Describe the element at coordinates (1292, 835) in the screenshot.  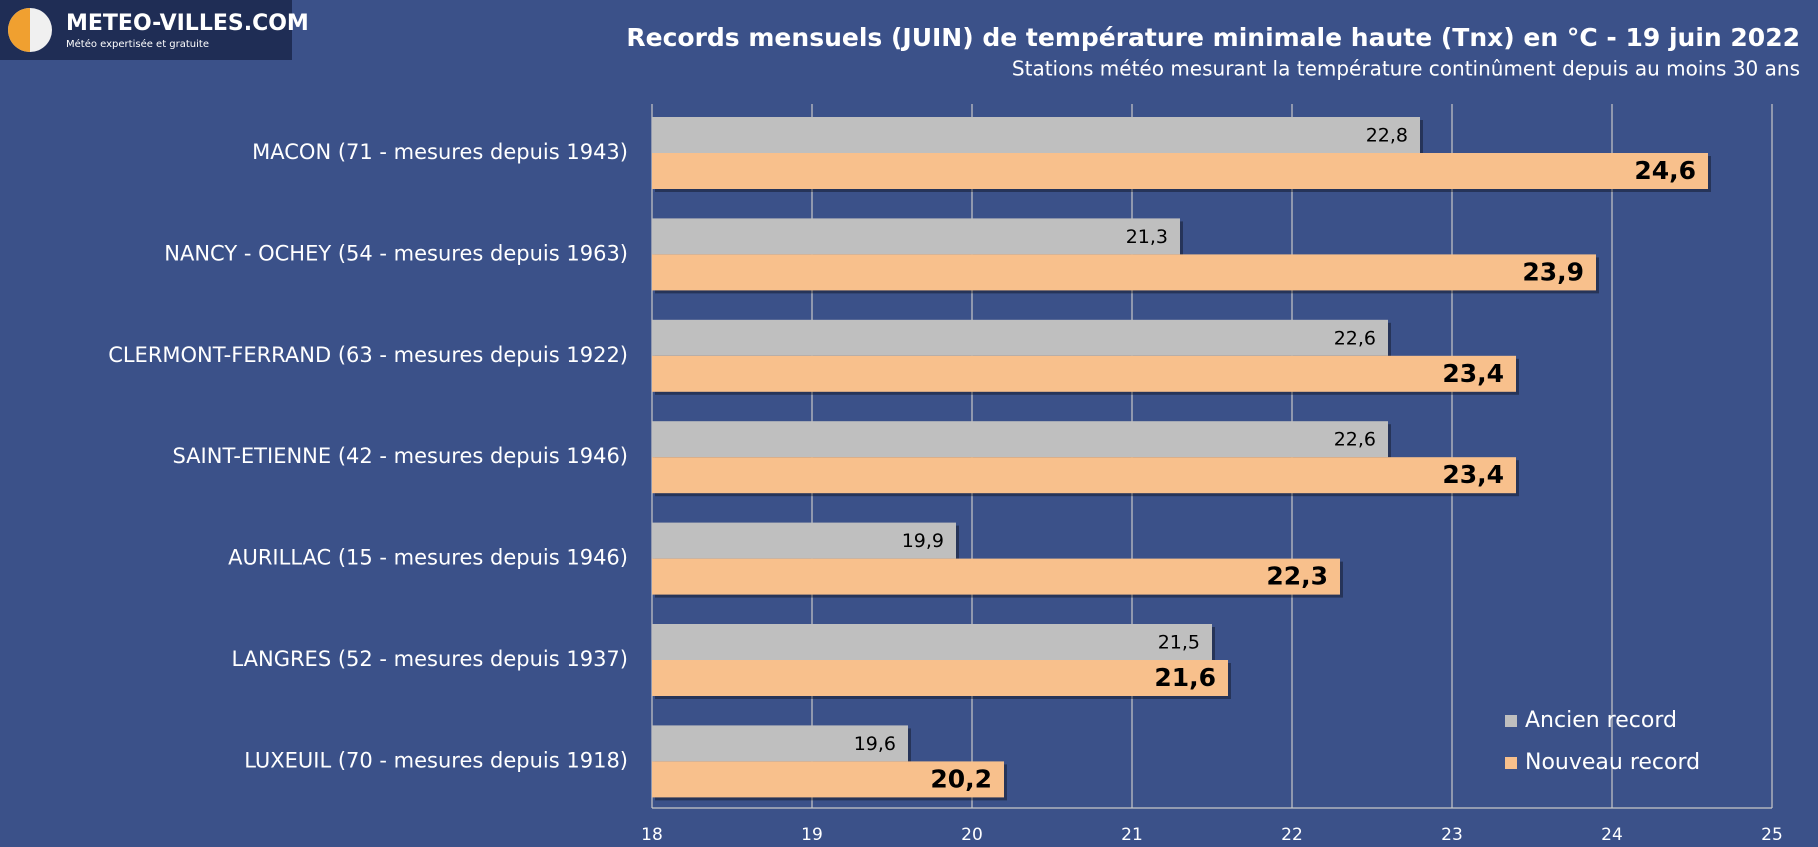
I see `x-tick-label: 22` at that location.